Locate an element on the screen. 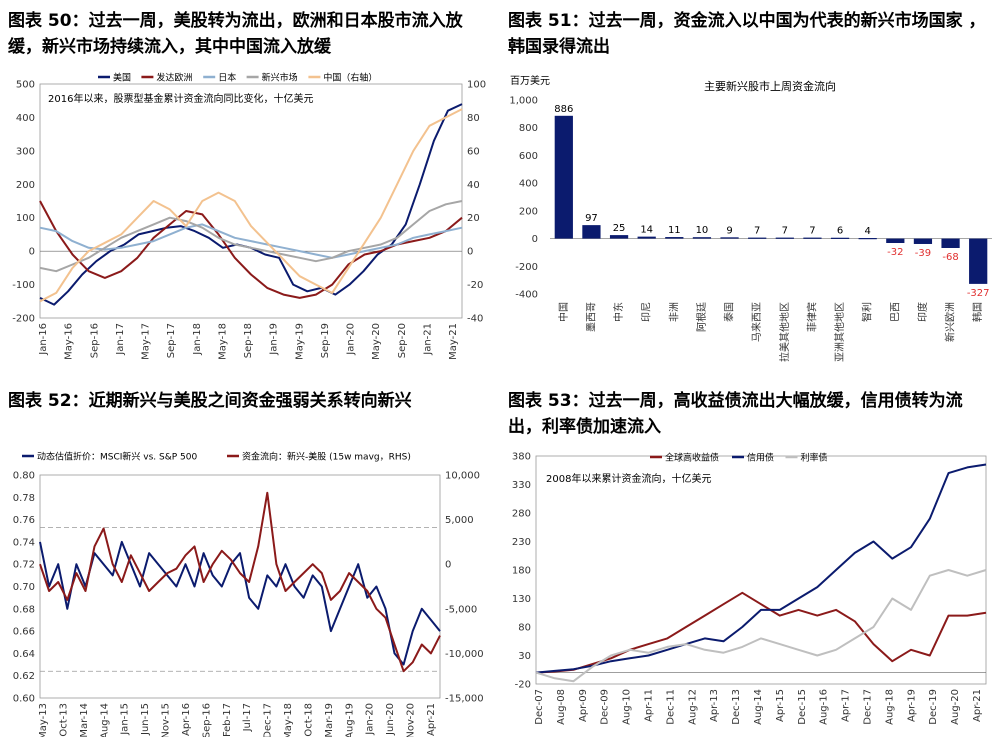 Image resolution: width=996 pixels, height=737 pixels. fig53-ytick-label: 280 is located at coordinates (521, 514).